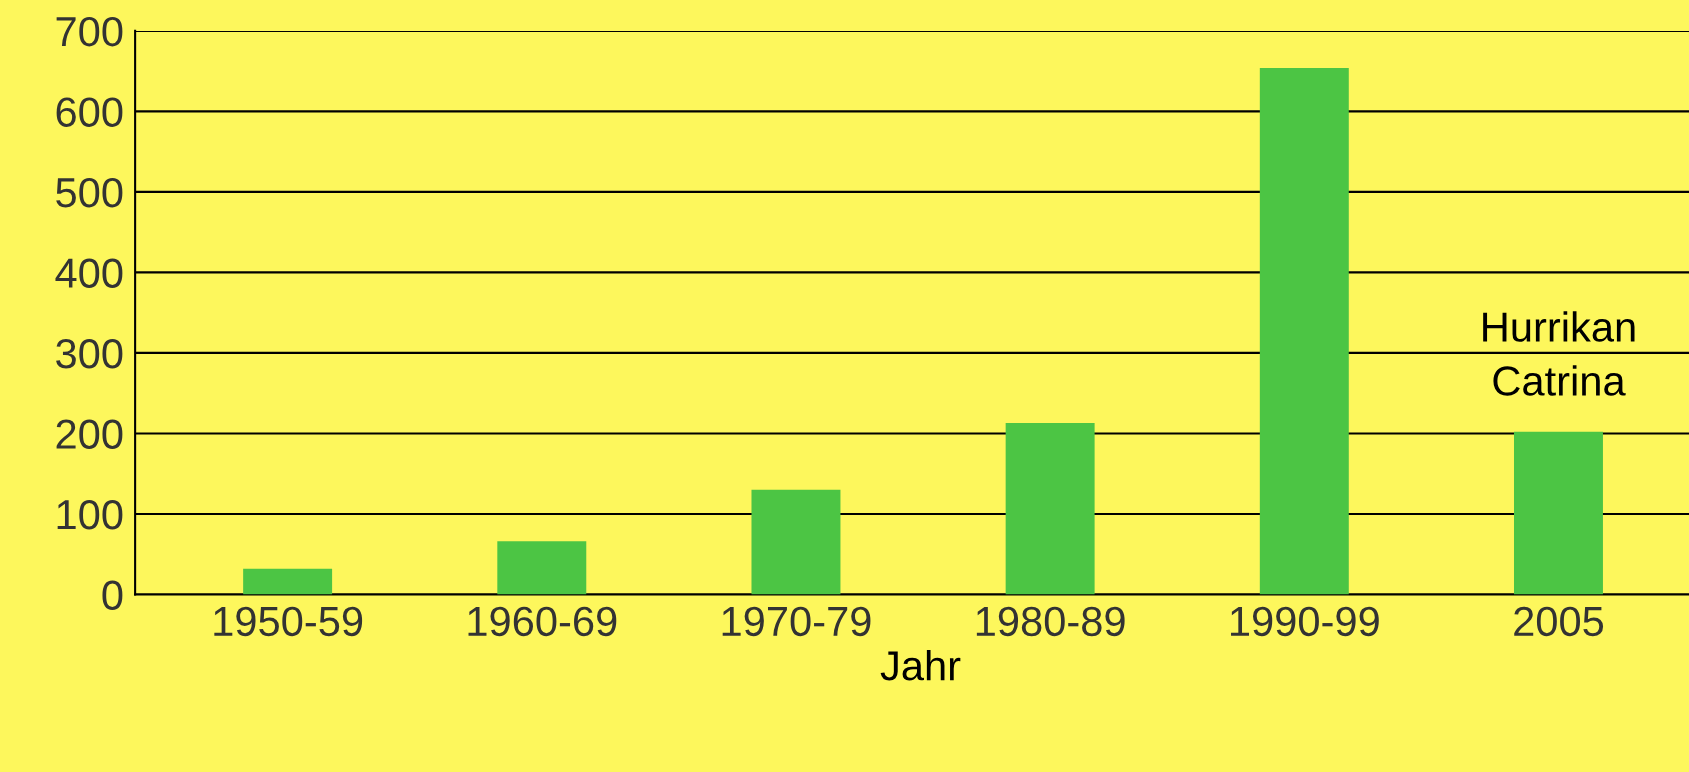 The height and width of the screenshot is (772, 1689). Describe the element at coordinates (1050, 621) in the screenshot. I see `x-tick-label: 1980-89` at that location.